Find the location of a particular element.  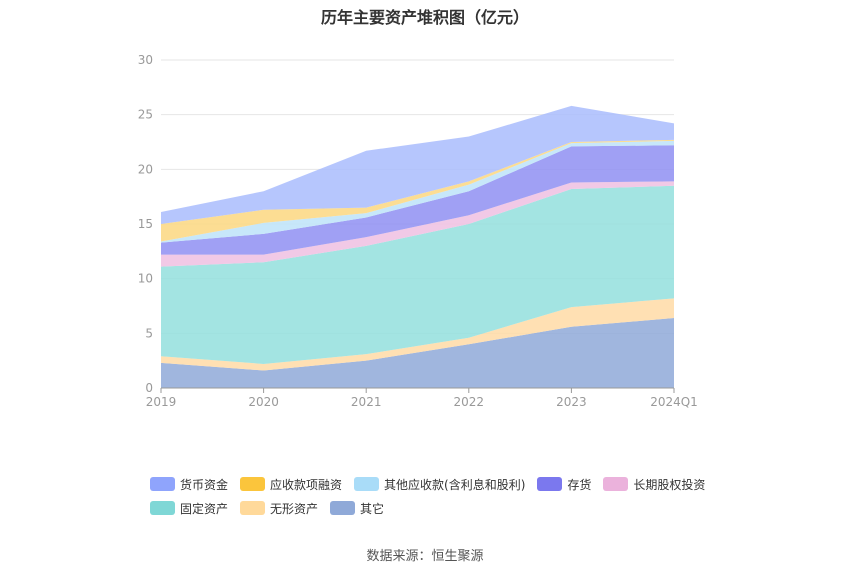

legend-item-long-term-equity: 长期股权投资 is located at coordinates (654, 484).